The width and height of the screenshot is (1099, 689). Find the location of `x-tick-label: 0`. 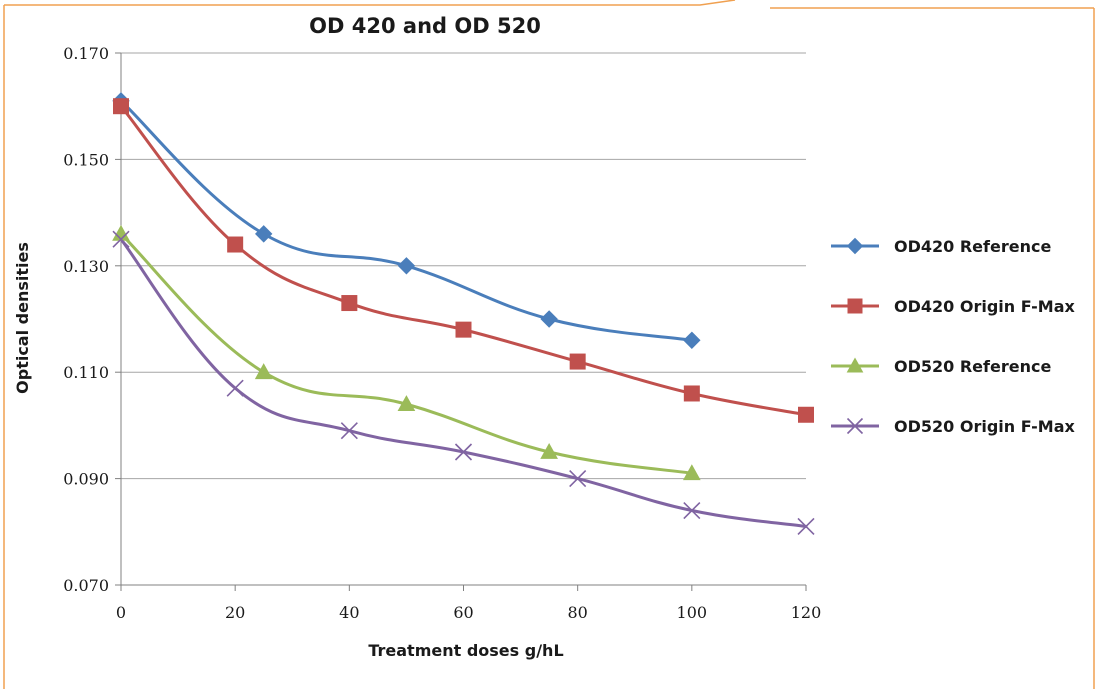

x-tick-label: 0 is located at coordinates (121, 612).